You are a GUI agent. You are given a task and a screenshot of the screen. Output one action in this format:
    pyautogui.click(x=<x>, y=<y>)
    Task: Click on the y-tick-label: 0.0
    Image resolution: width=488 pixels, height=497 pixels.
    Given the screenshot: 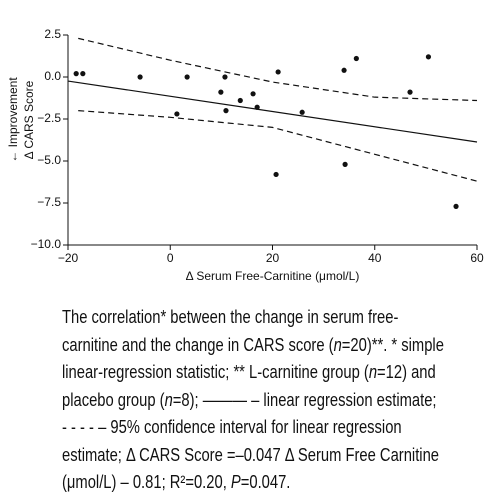 What is the action you would take?
    pyautogui.click(x=52, y=76)
    